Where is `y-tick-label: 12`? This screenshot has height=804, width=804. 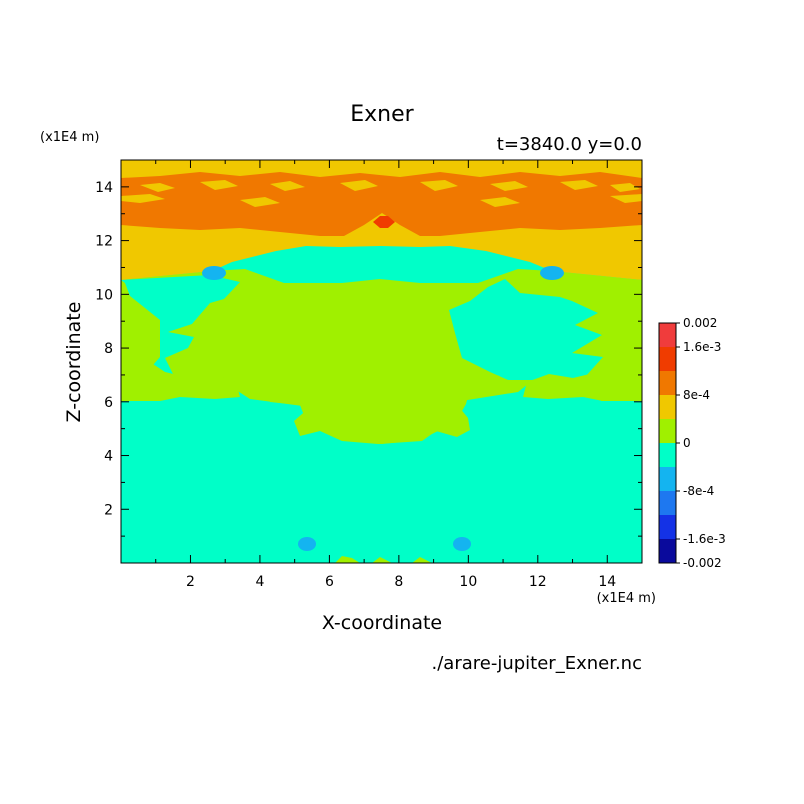 y-tick-label: 12 is located at coordinates (104, 242).